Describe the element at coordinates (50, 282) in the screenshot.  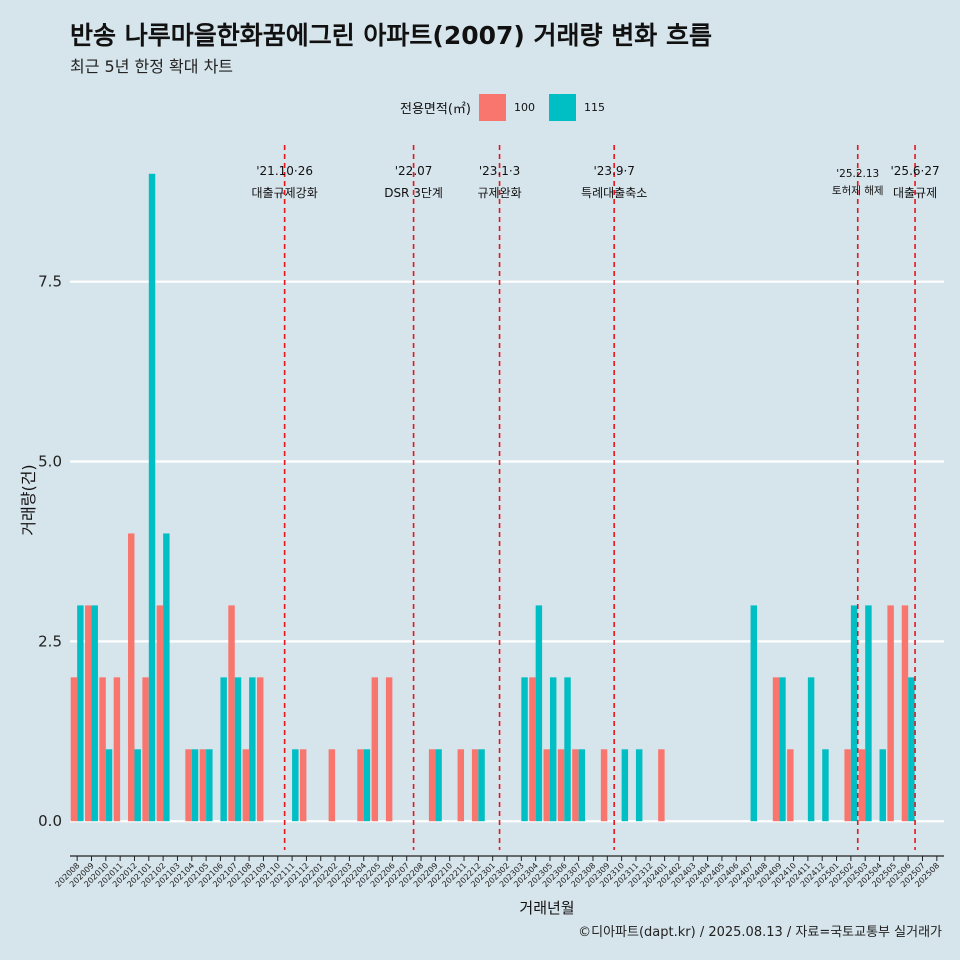
I see `y-tick-label: 7.5` at that location.